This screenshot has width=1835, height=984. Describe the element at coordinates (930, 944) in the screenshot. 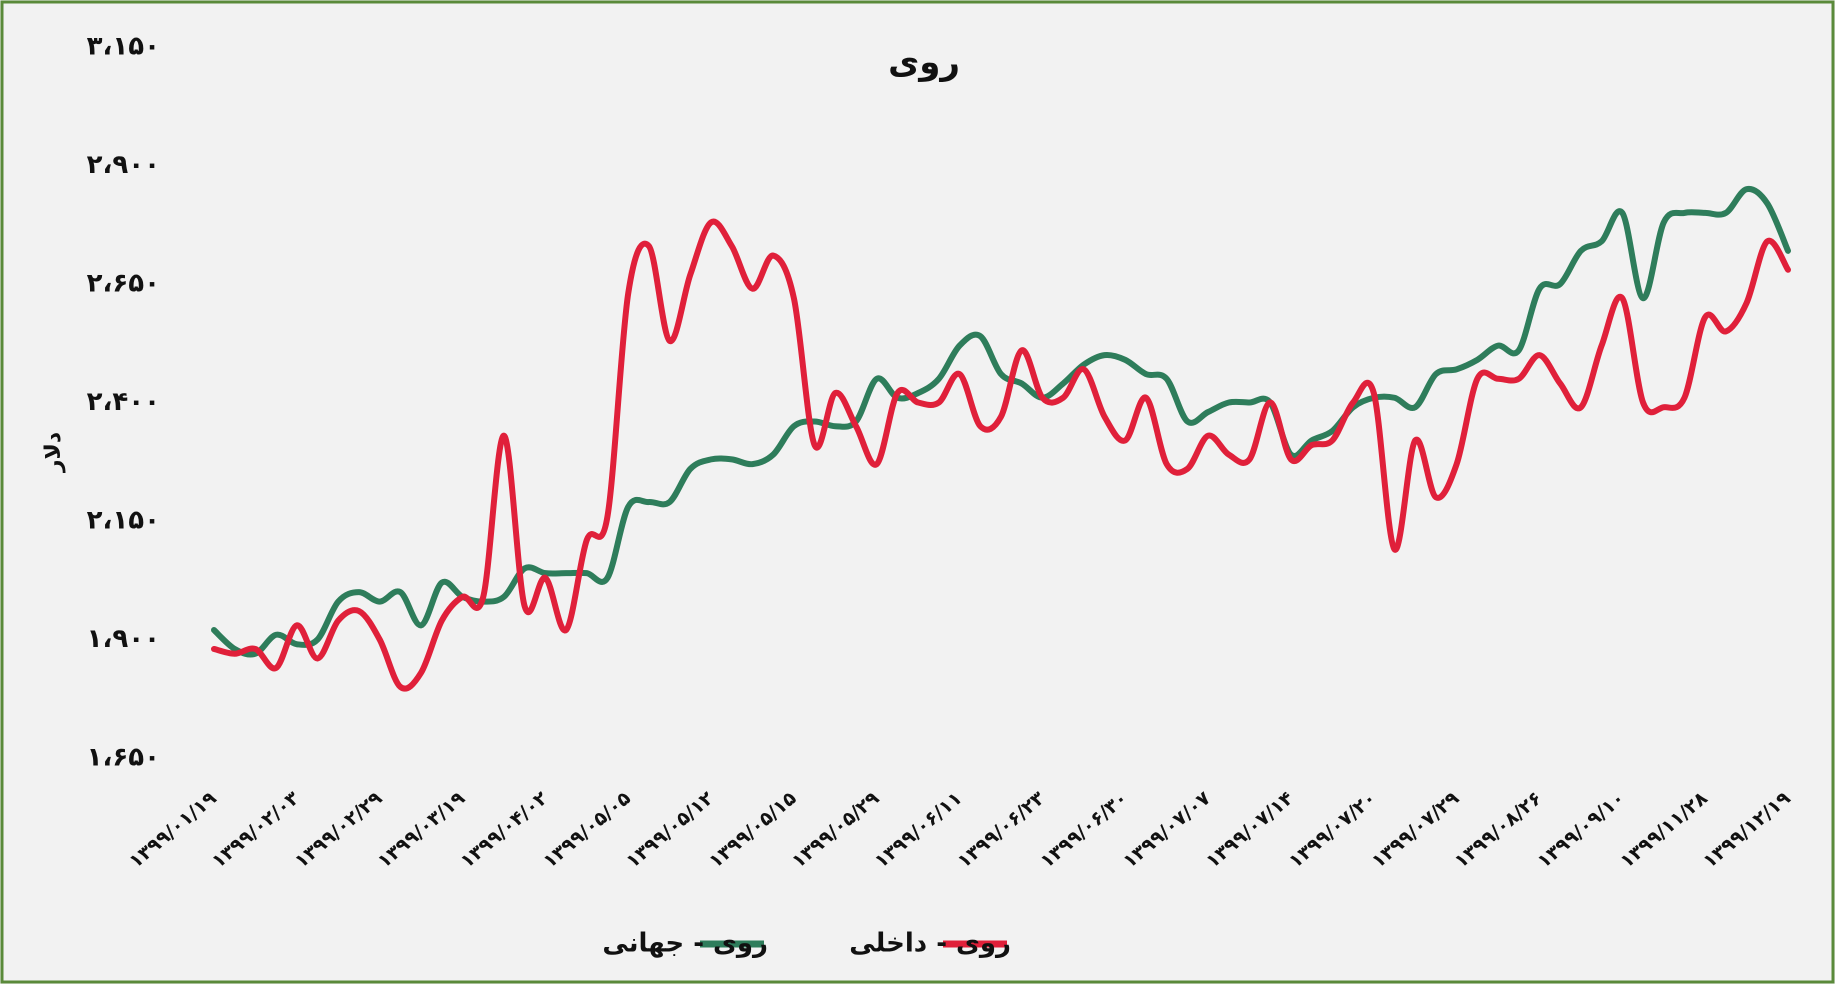

I see `legend-label: روی - داخلی` at that location.